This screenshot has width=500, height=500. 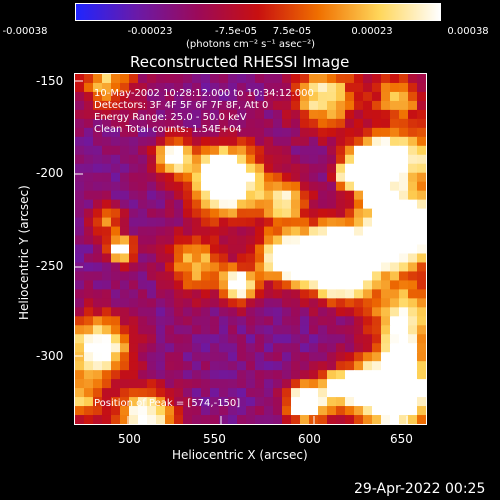 What do you see at coordinates (420, 489) in the screenshot?
I see `timestamp: 29-Apr-2022 00:25` at bounding box center [420, 489].